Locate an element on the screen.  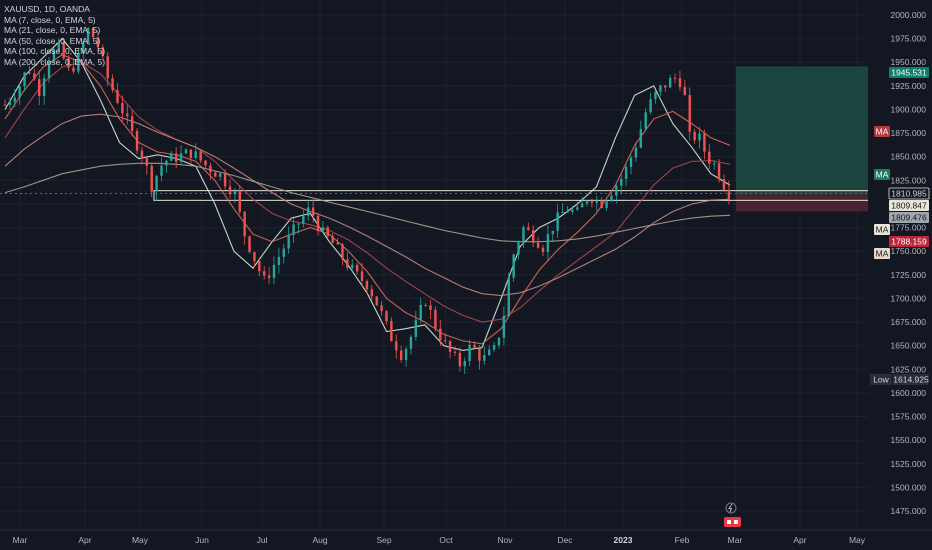
price-tag-ma-green: MA is located at coordinates (882, 174).